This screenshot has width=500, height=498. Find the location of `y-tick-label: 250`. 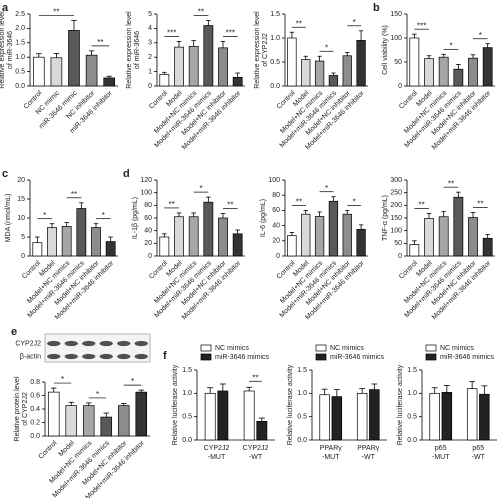

y-tick-label: 250 is located at coordinates (396, 193).